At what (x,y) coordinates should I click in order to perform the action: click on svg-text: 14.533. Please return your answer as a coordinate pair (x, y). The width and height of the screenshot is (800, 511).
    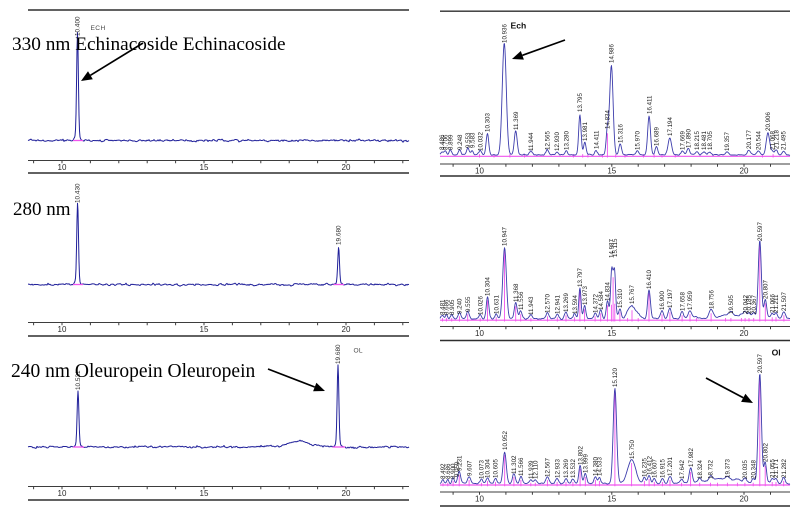
    Looking at the image, I should click on (600, 466).